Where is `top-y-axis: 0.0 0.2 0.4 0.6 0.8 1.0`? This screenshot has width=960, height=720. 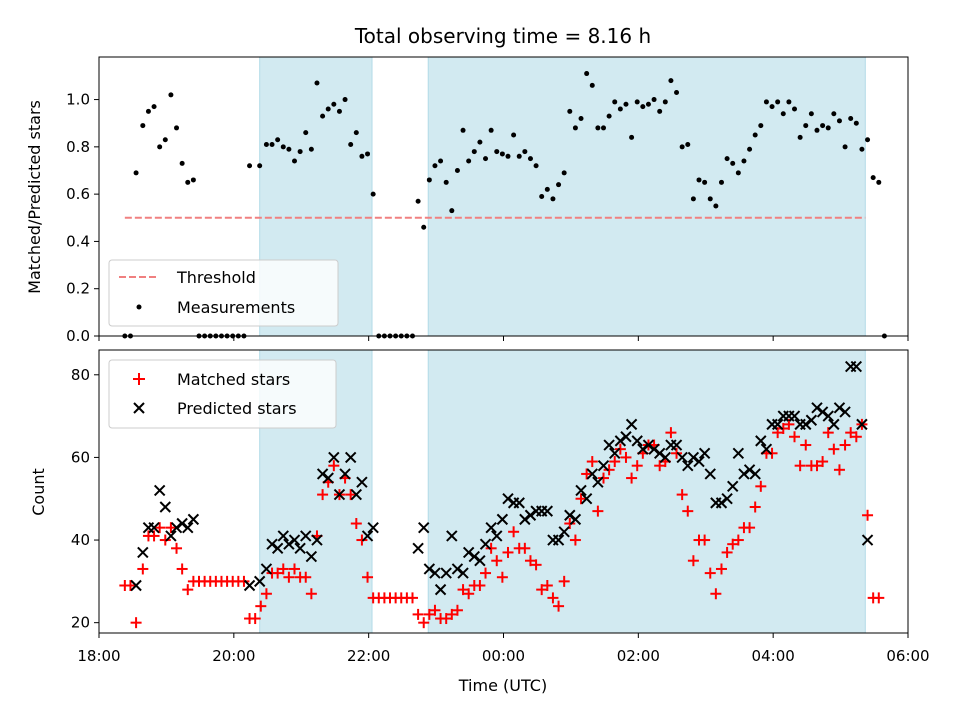
top-y-axis: 0.0 0.2 0.4 0.6 0.8 1.0 is located at coordinates (82, 218).